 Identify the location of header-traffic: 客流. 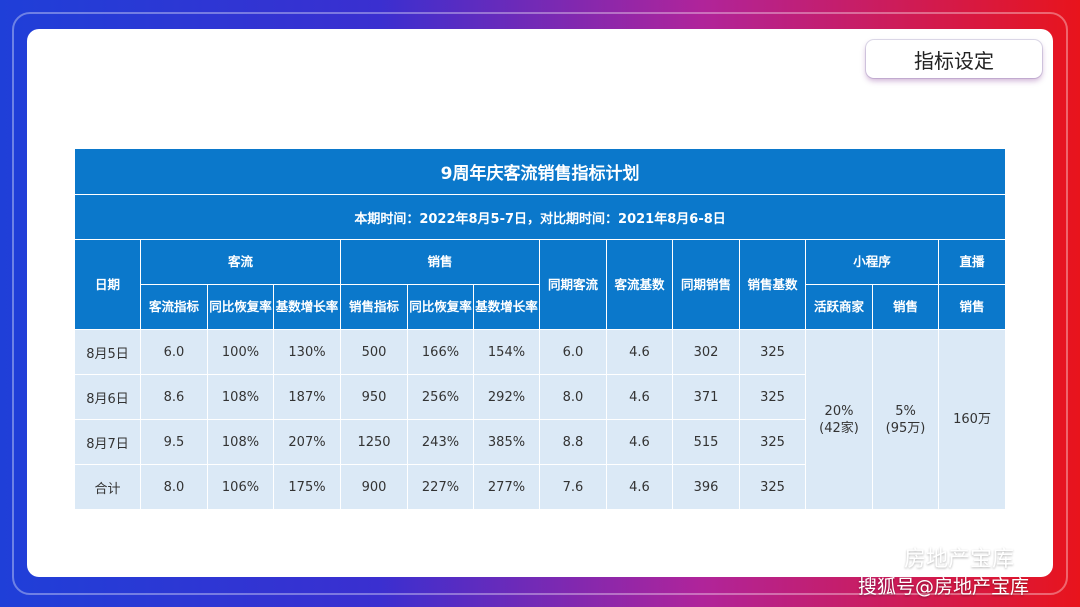
(240, 262).